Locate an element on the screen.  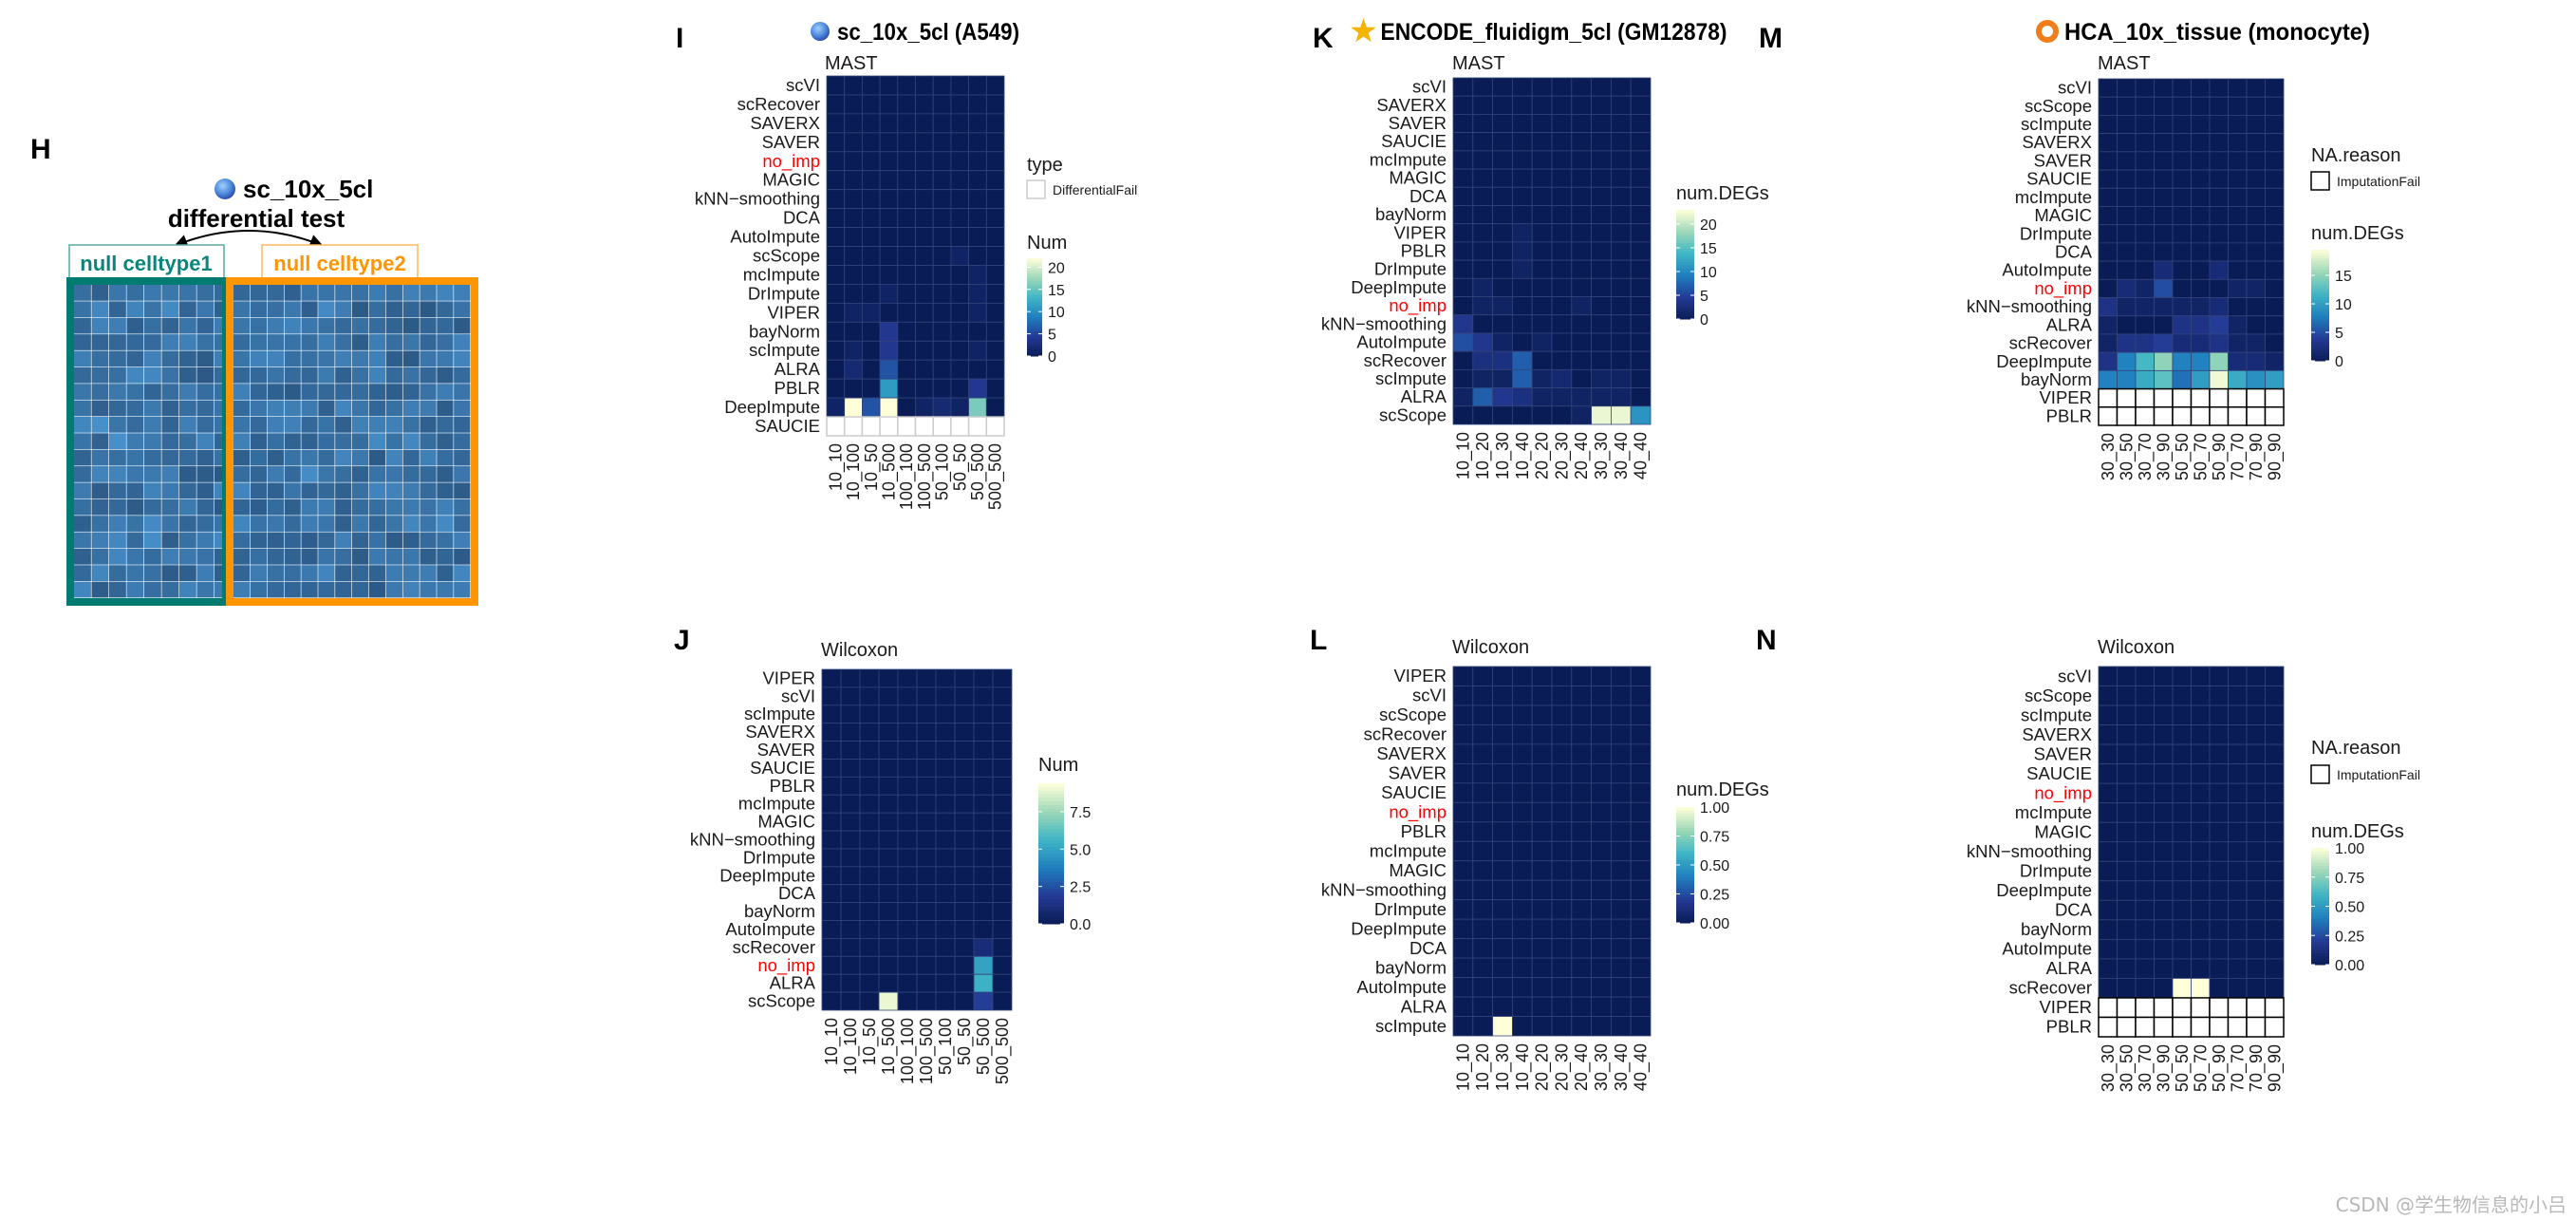
colorbar-tick-label: 5.0 is located at coordinates (1081, 850).